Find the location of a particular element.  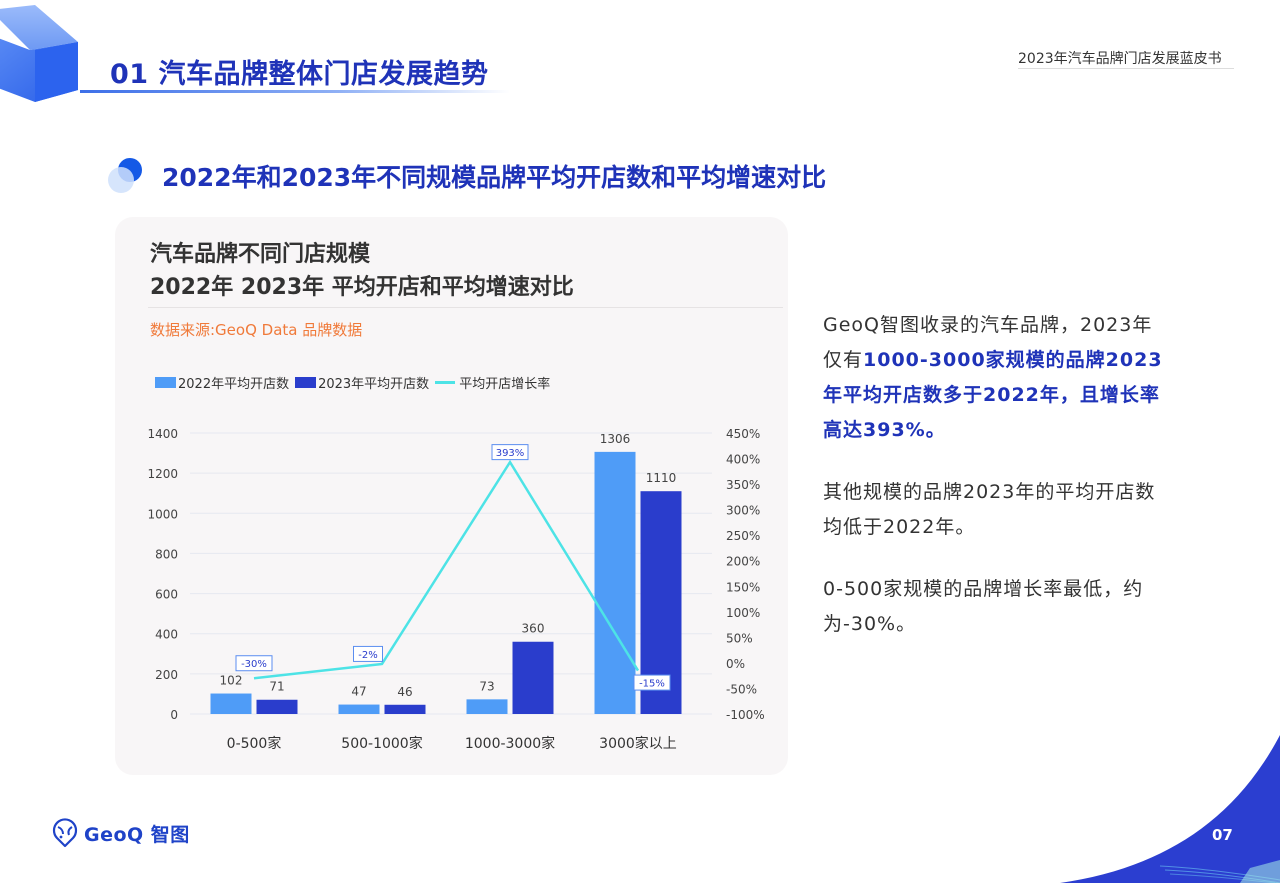

bar-value-label: 1110 is located at coordinates (661, 478).